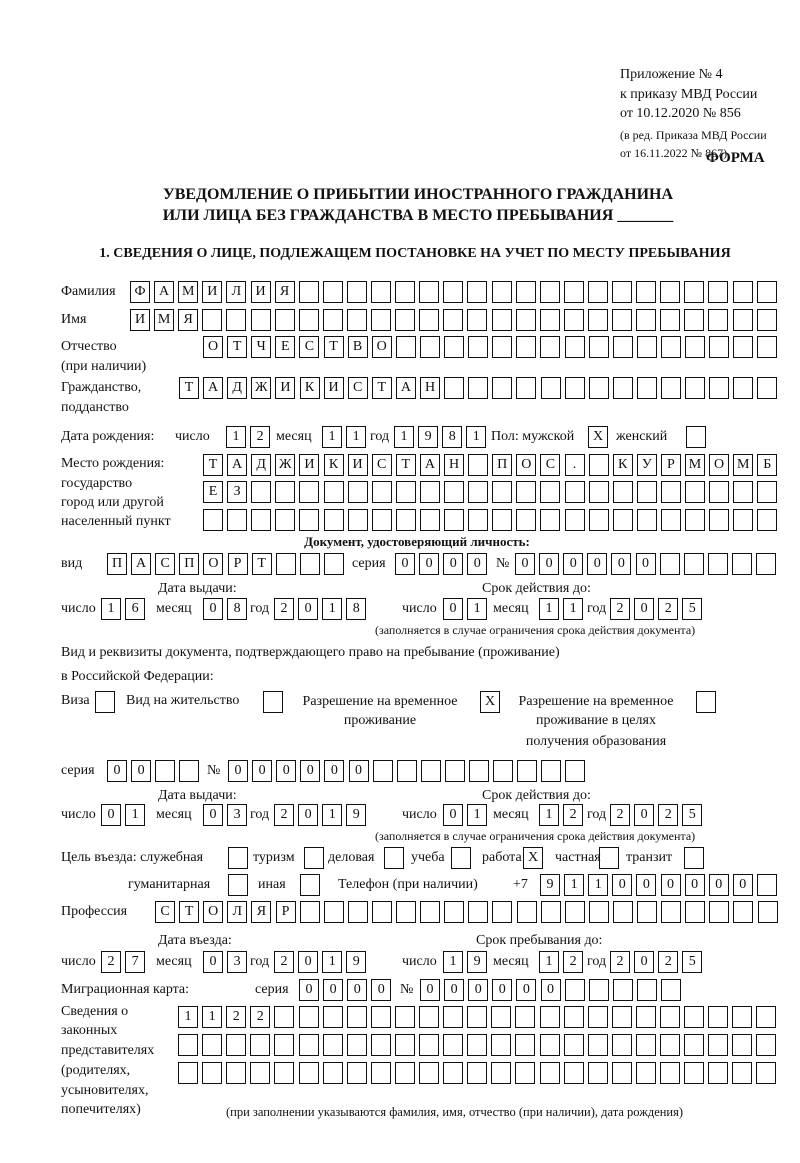  I want to click on char-box: Р, so click(670, 465).